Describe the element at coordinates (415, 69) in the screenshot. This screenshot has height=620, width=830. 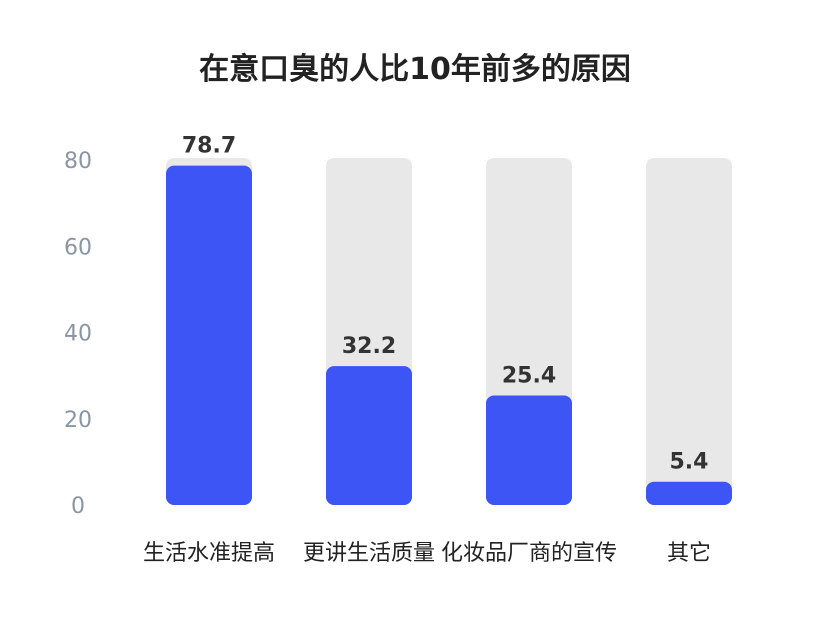
I see `chart-title: 在意口臭的人比10年前多的原因` at that location.